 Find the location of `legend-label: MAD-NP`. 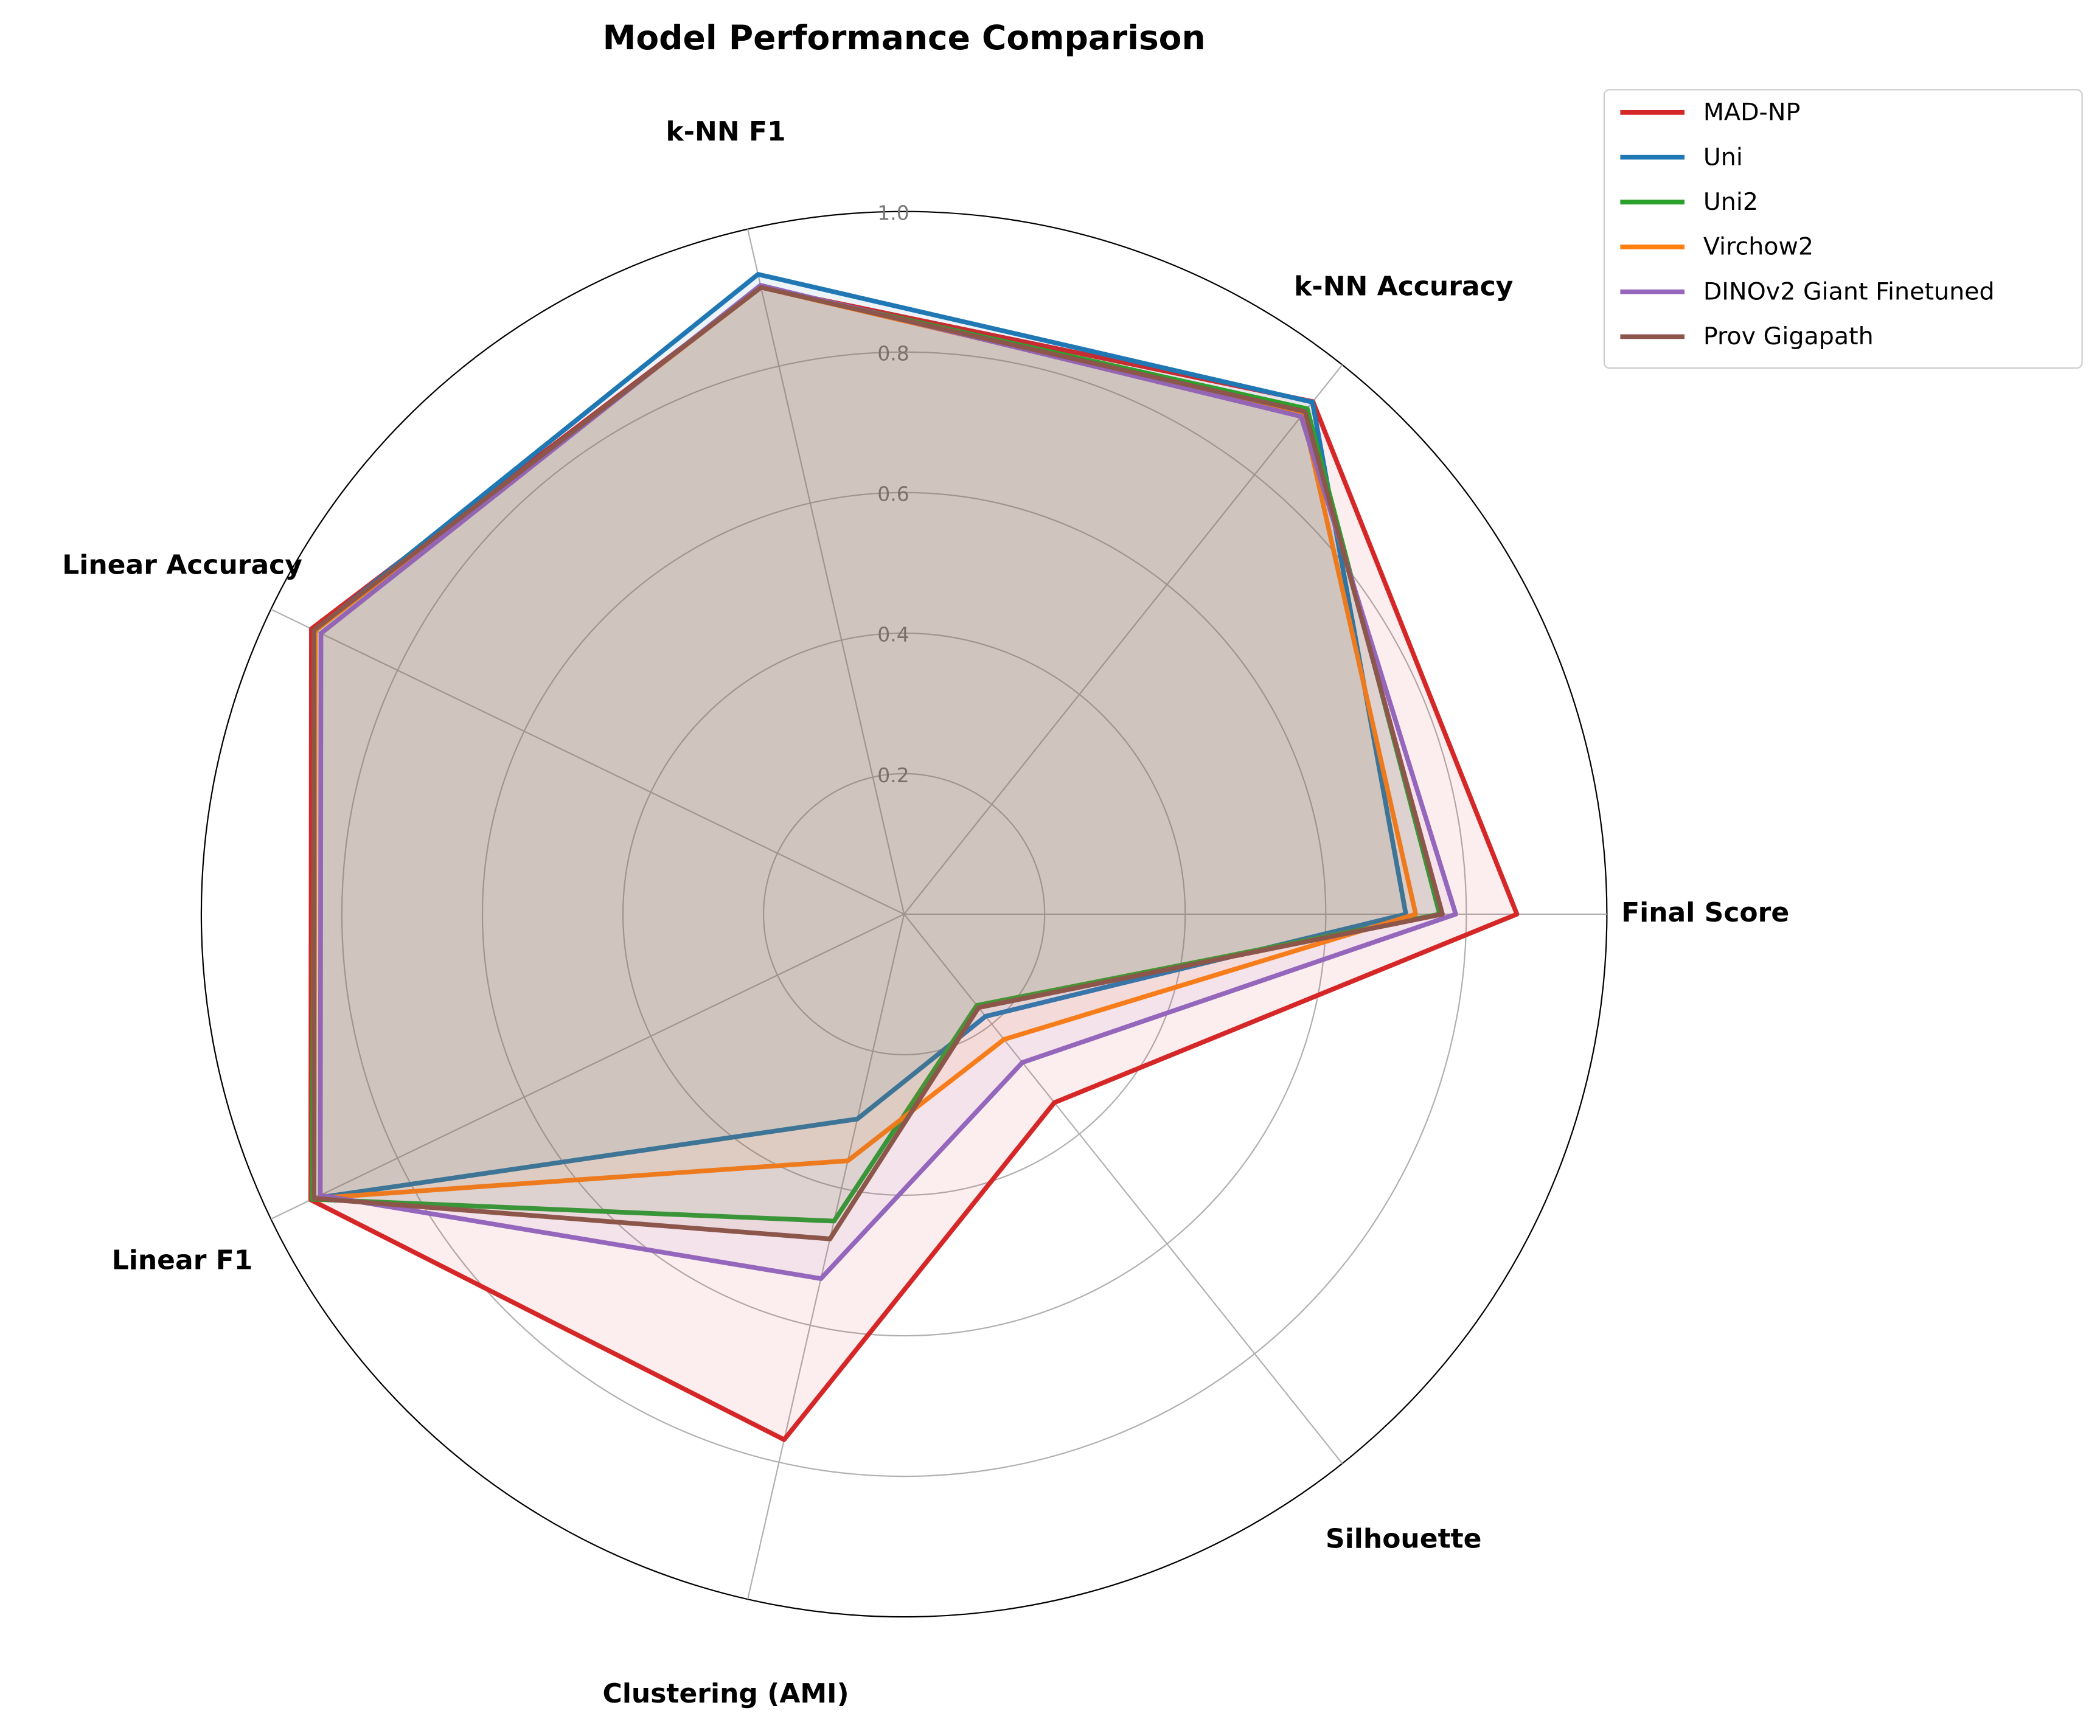

legend-label: MAD-NP is located at coordinates (1752, 113).